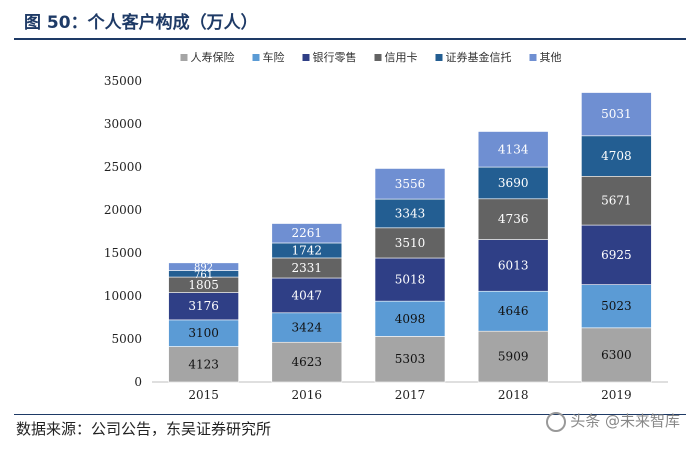 The width and height of the screenshot is (700, 449). I want to click on data-label: 6300, so click(616, 355).